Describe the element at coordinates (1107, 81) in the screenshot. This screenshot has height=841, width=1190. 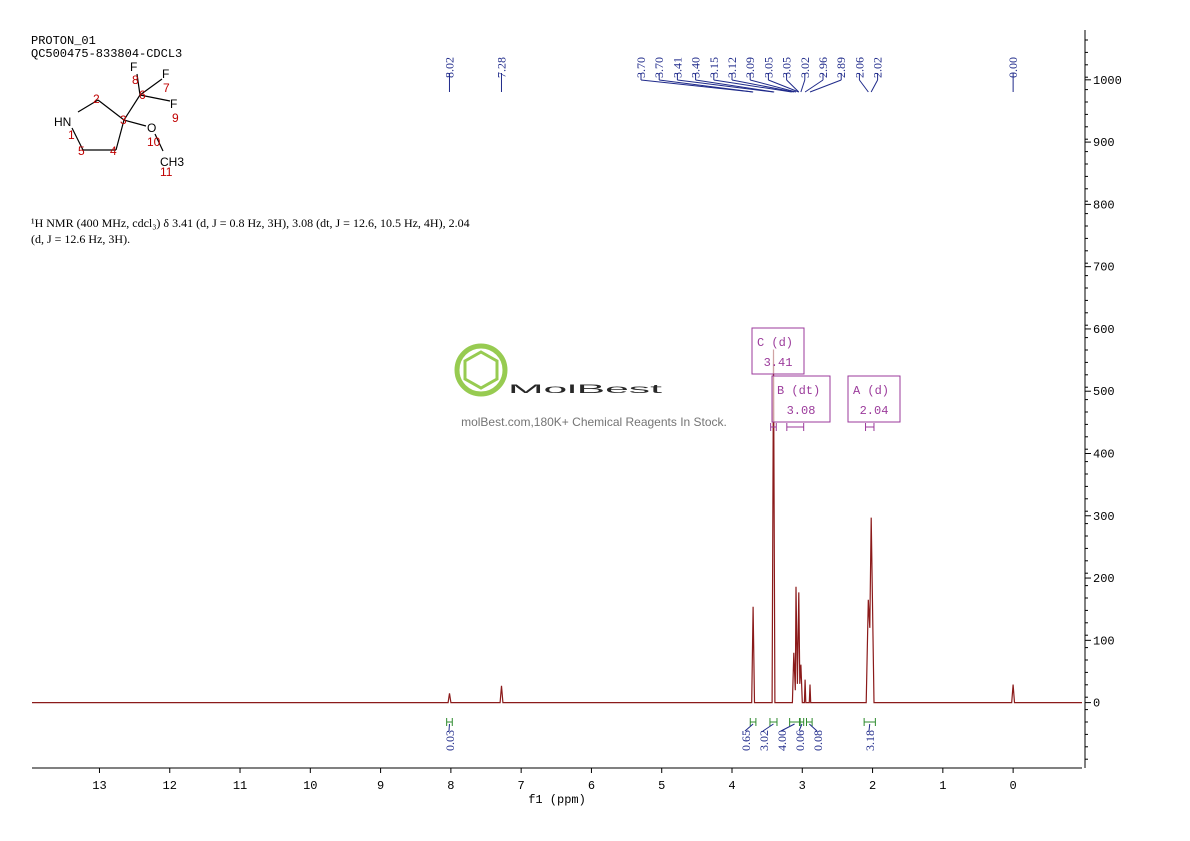
I see `y-tick-label: 1000` at that location.